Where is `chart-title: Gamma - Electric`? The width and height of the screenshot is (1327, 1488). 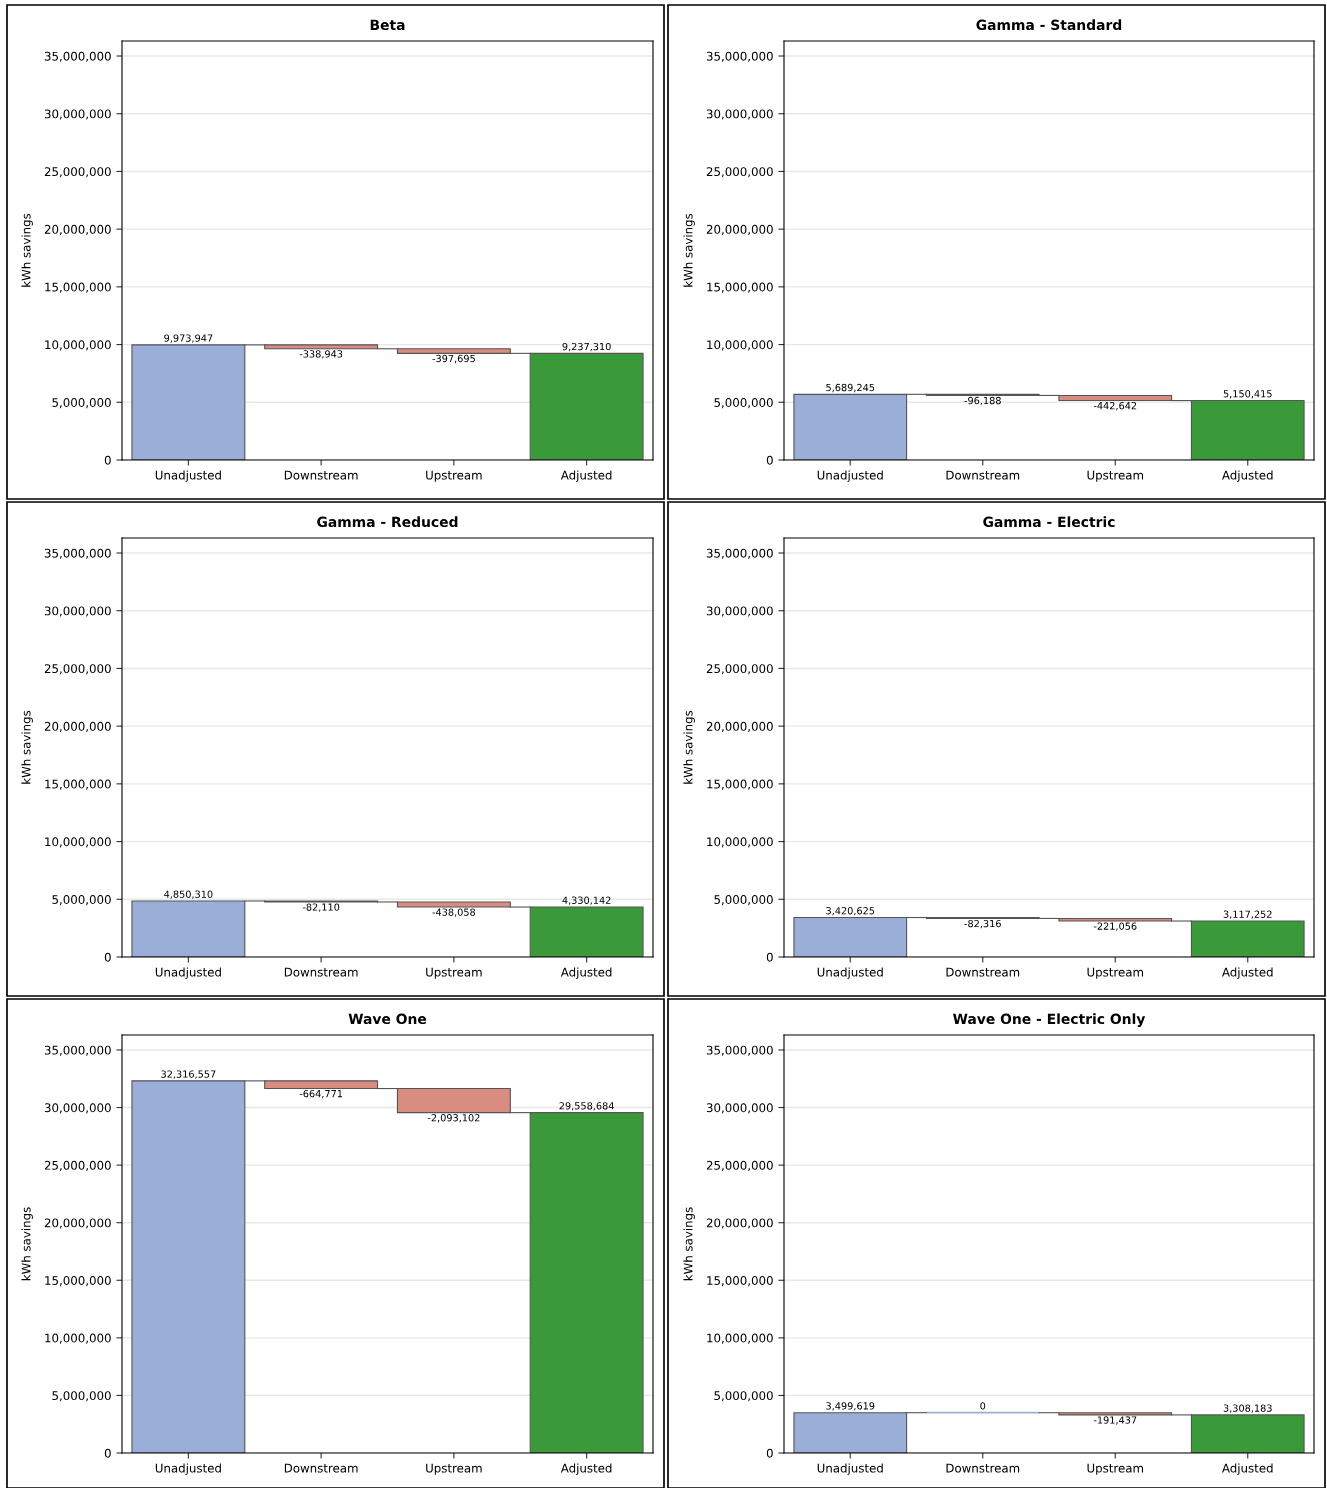 chart-title: Gamma - Electric is located at coordinates (1049, 522).